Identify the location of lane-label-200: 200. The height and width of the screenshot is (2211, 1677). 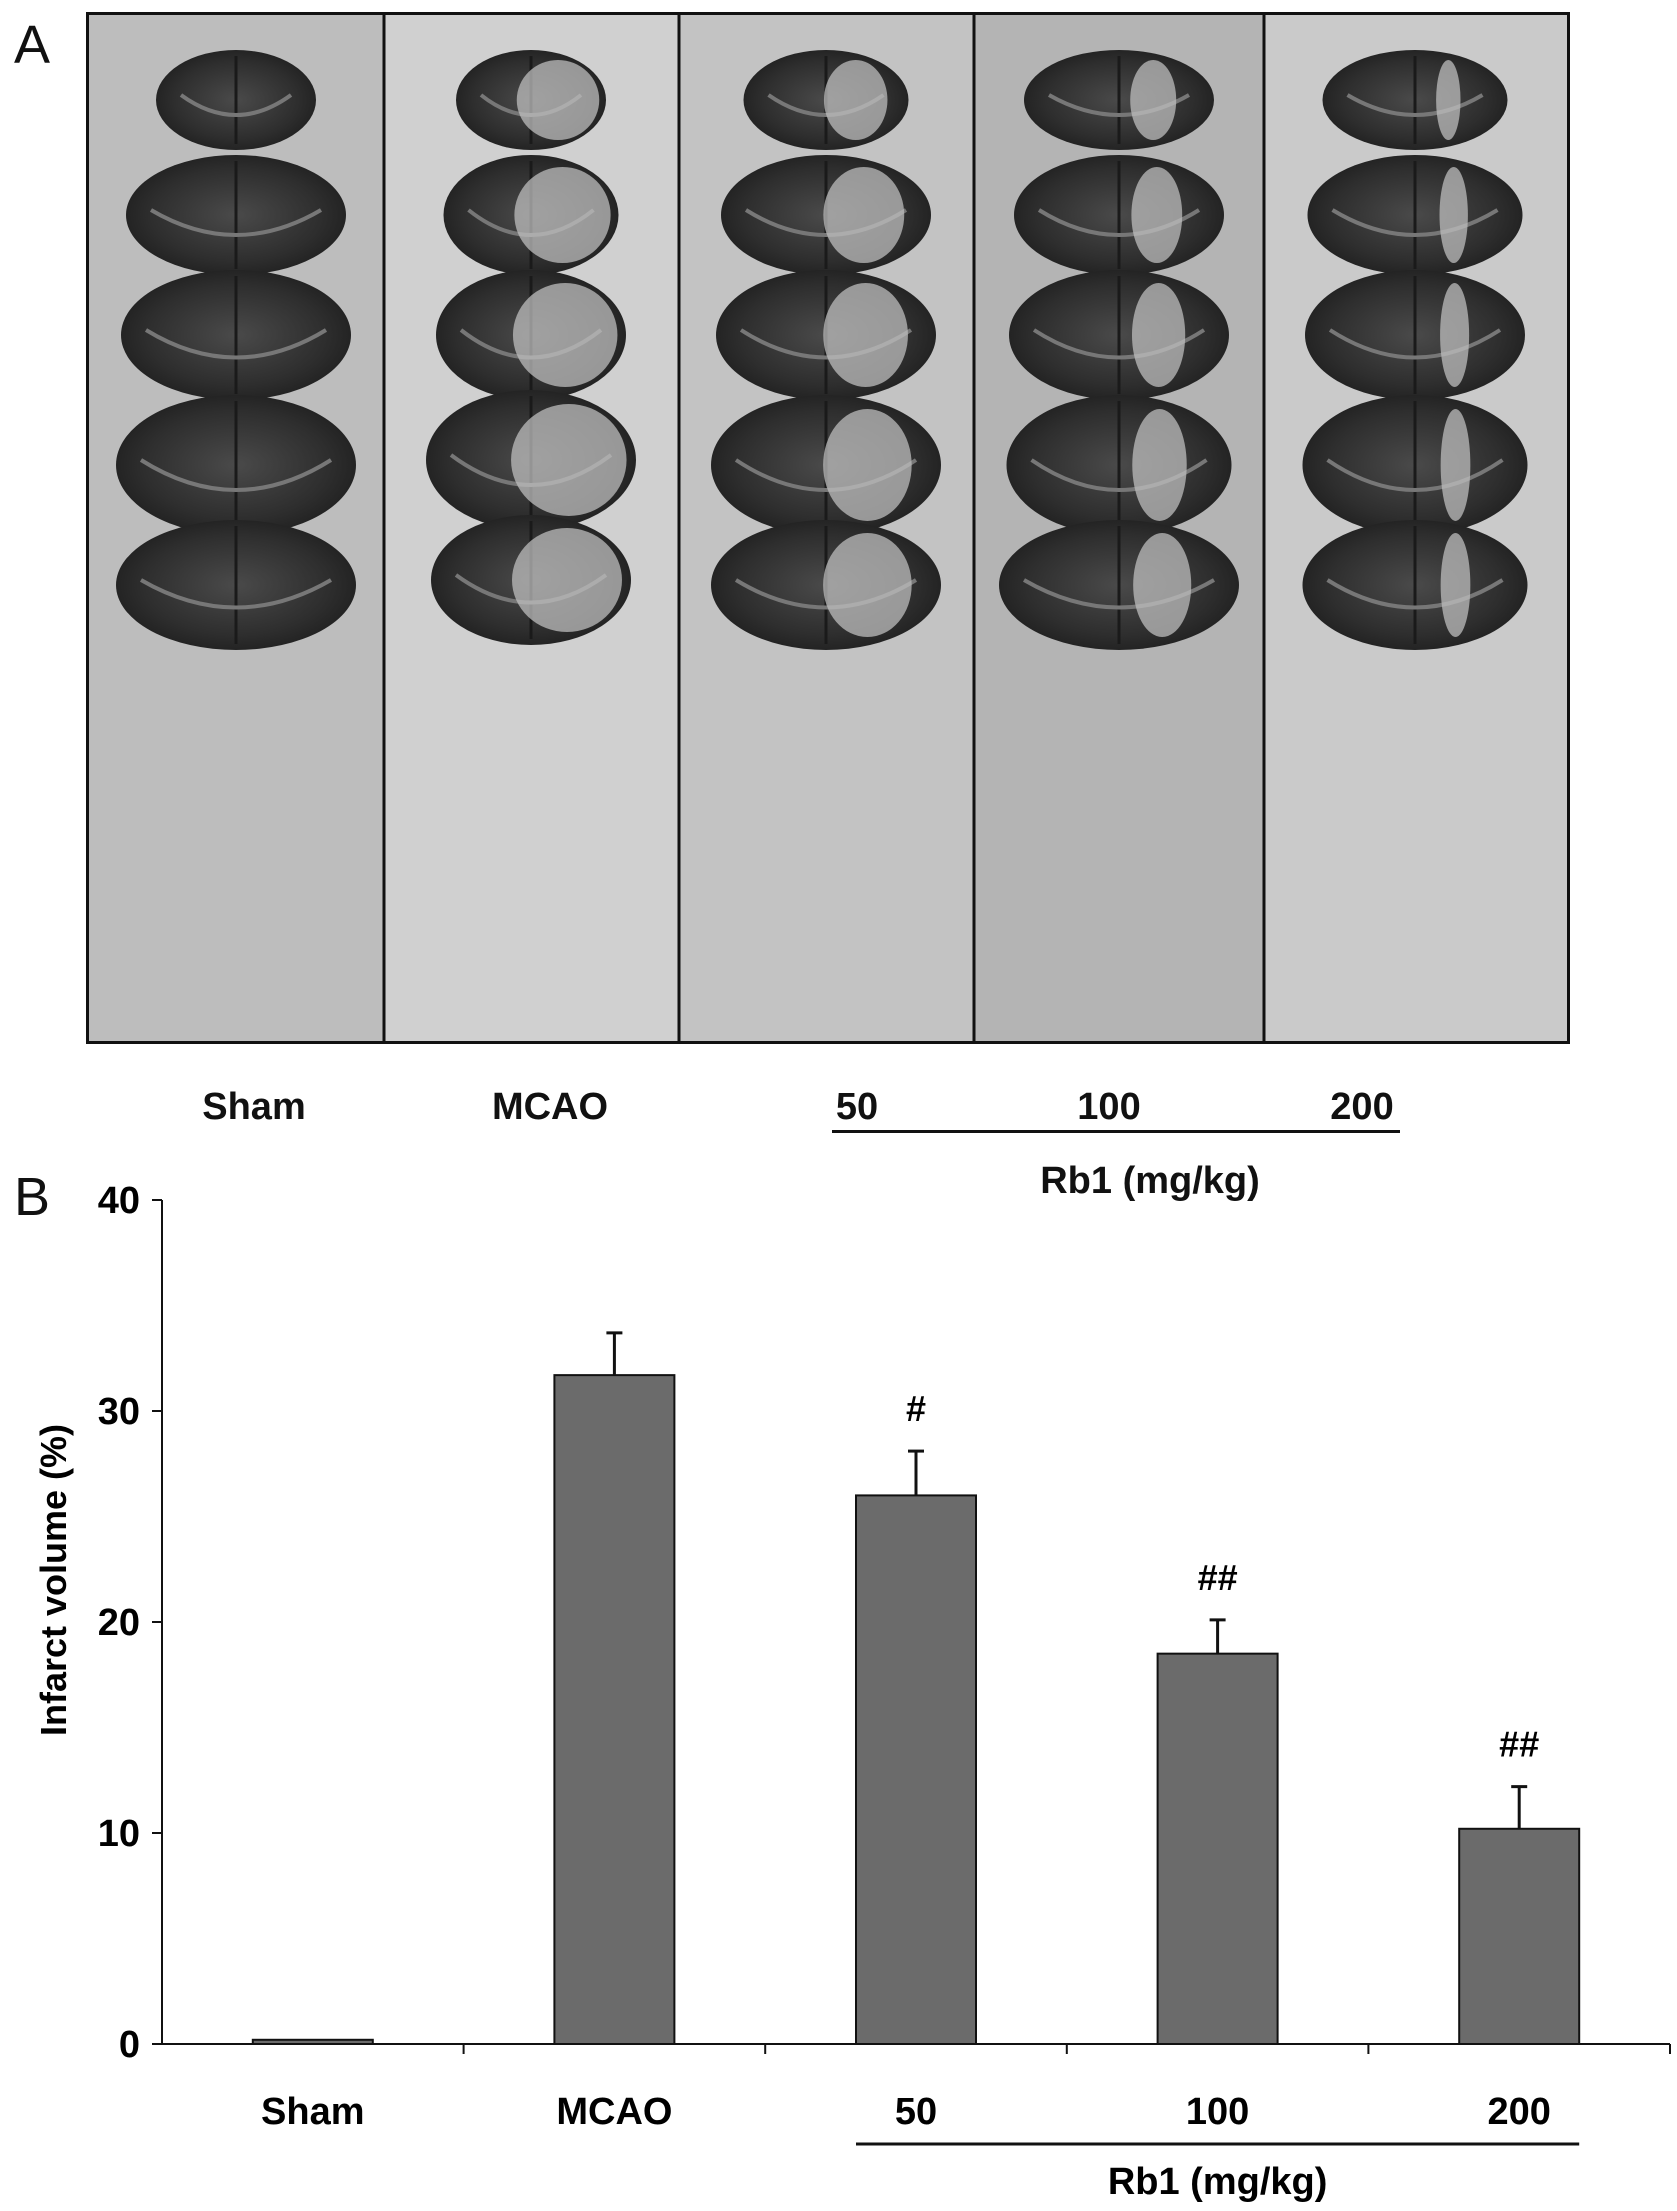
(1362, 1107).